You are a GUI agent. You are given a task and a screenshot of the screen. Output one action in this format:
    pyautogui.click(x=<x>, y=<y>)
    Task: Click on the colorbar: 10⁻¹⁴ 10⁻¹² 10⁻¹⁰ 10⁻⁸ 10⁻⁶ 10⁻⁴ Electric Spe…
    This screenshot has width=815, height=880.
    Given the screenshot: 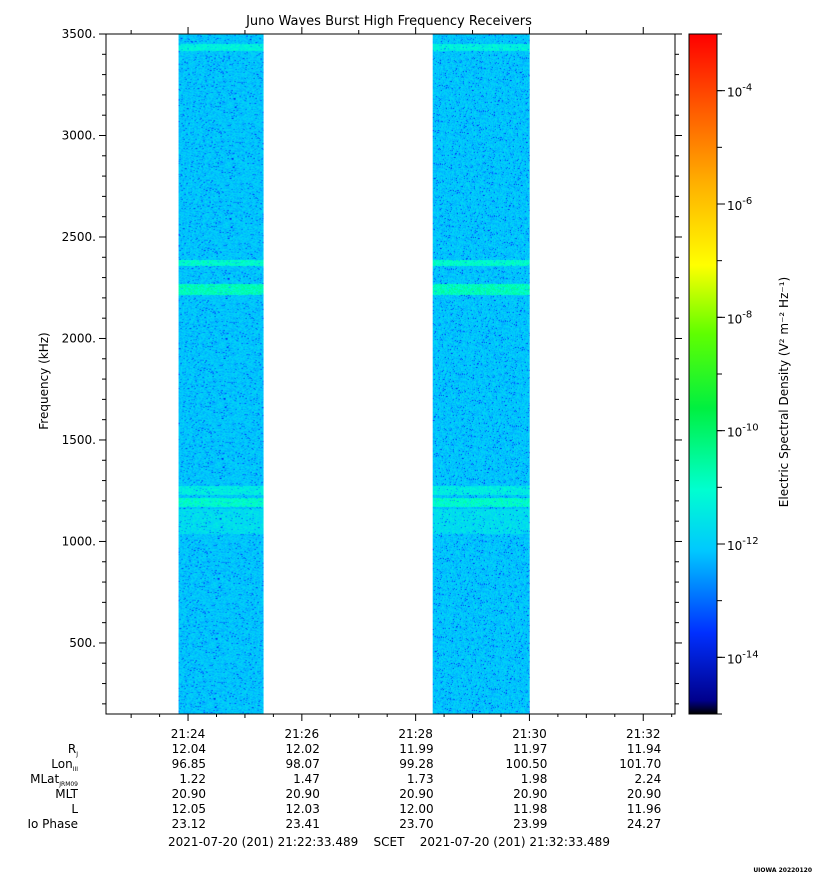 What is the action you would take?
    pyautogui.click(x=739, y=374)
    